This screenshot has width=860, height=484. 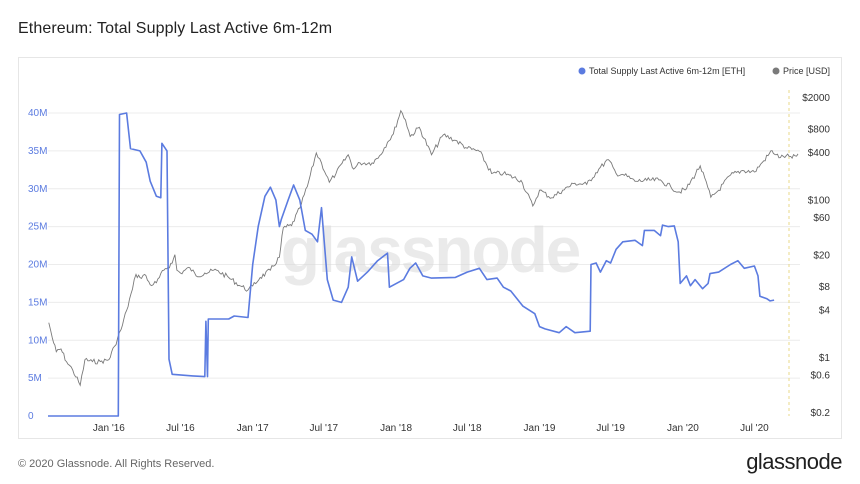 What do you see at coordinates (467, 428) in the screenshot?
I see `x-axis-tick-label: Jul '18` at bounding box center [467, 428].